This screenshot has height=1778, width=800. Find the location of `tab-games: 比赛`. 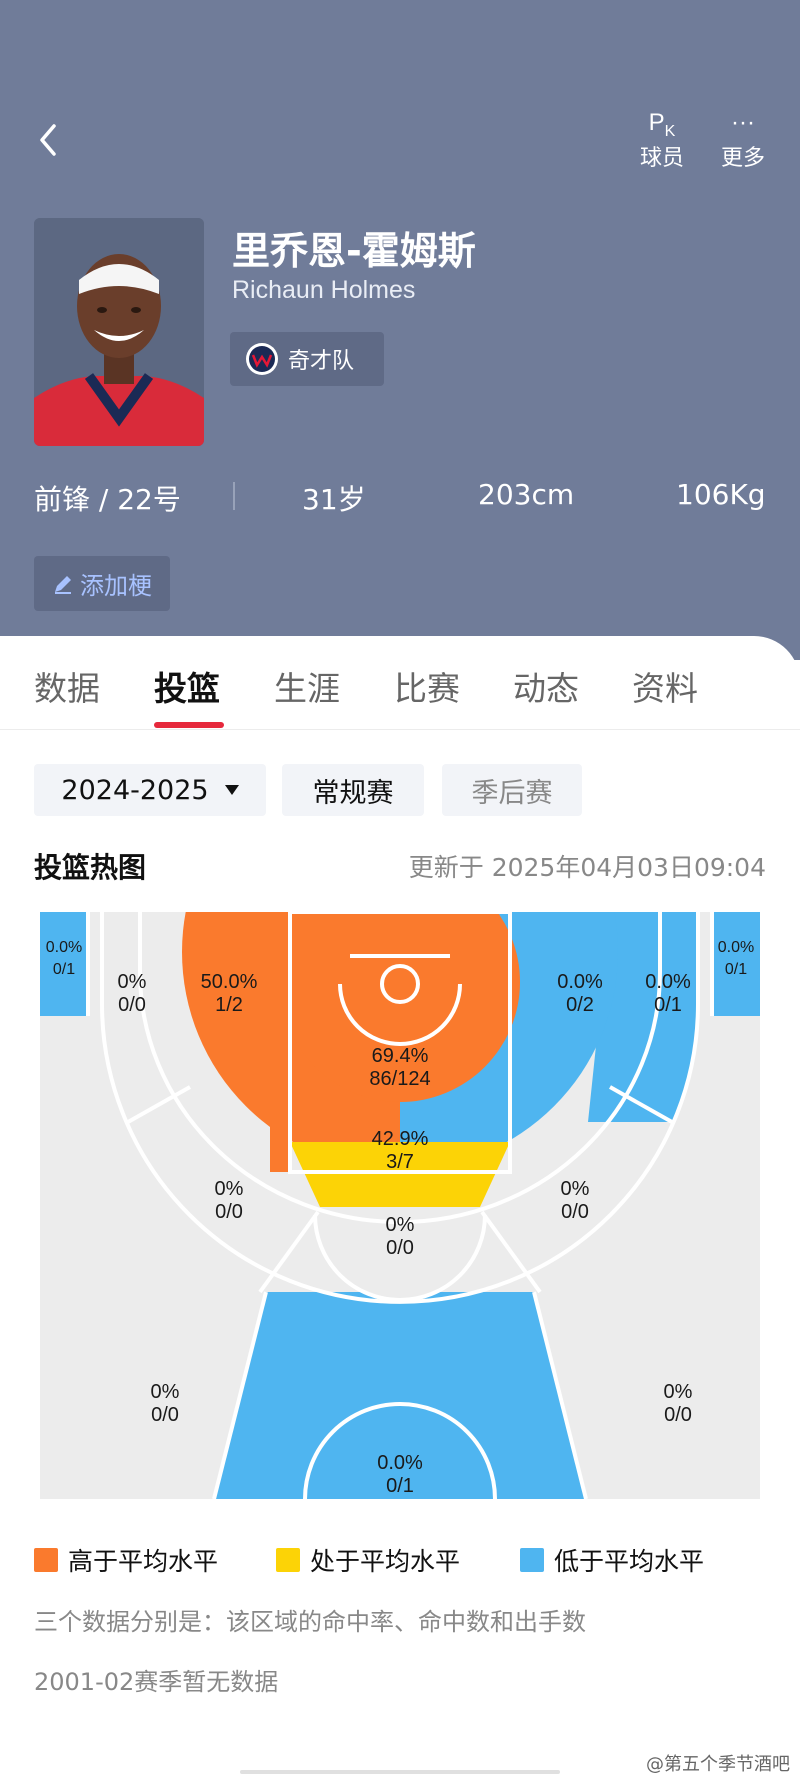

tab-games: 比赛 is located at coordinates (427, 688).